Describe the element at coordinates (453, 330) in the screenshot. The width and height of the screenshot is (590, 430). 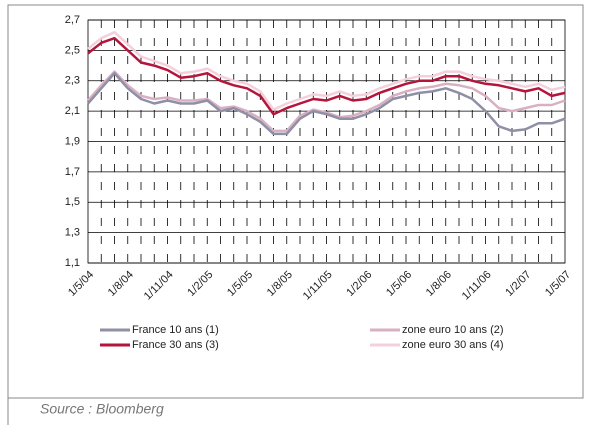
I see `legend-label: zone euro 10 ans (2)` at that location.